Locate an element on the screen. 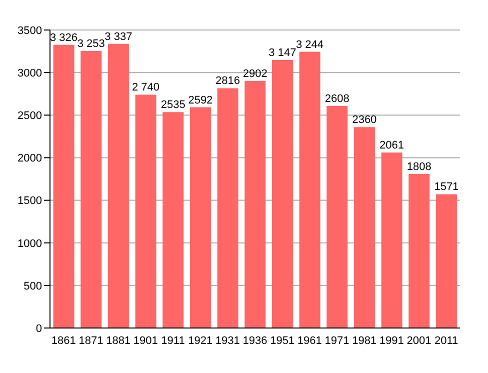  y-tick-label: 1000 is located at coordinates (30, 244).